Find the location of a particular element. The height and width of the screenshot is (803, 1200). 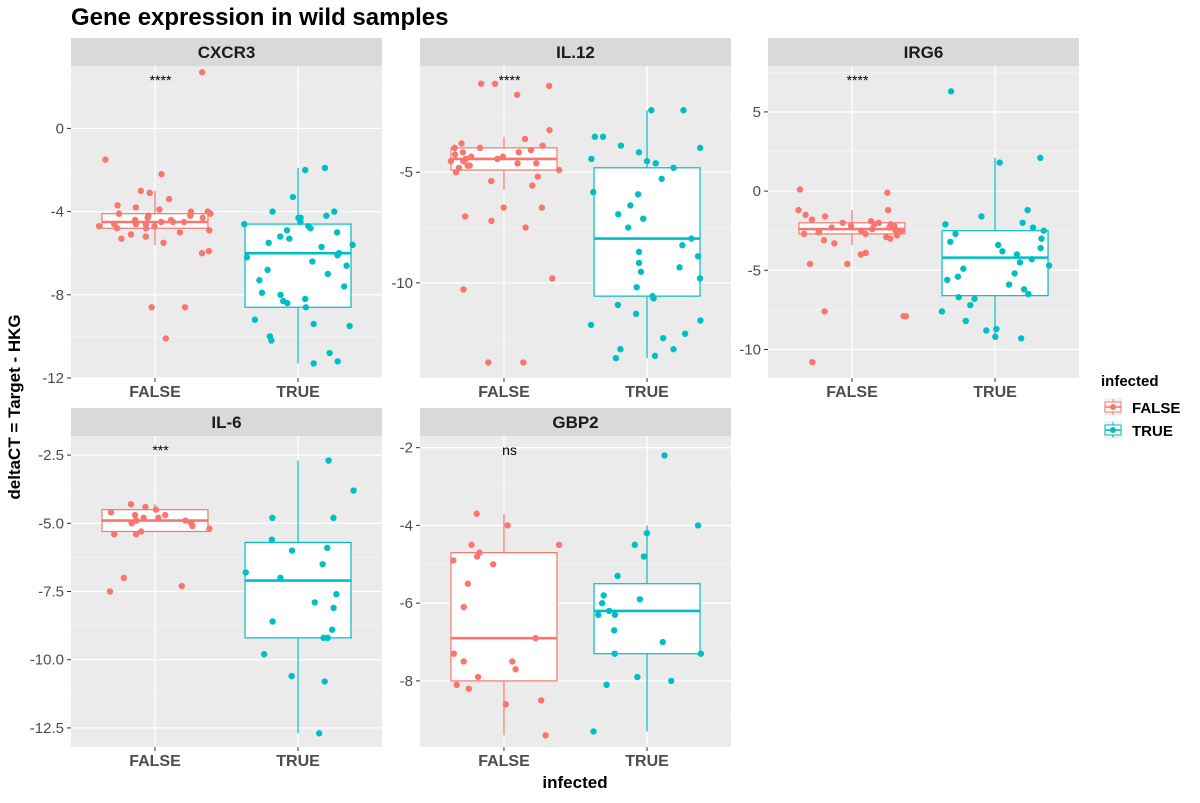

y-tick-label: -10 is located at coordinates (402, 283).